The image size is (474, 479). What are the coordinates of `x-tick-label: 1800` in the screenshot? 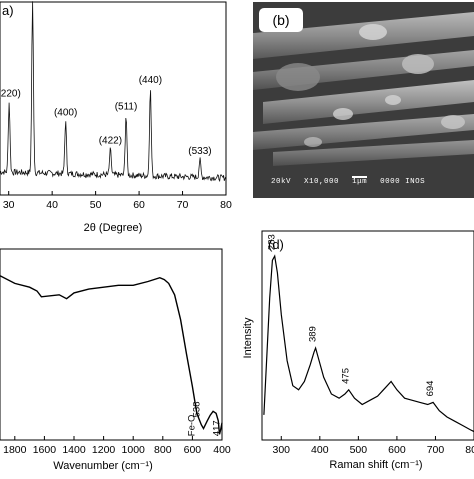 It's located at (15, 450).